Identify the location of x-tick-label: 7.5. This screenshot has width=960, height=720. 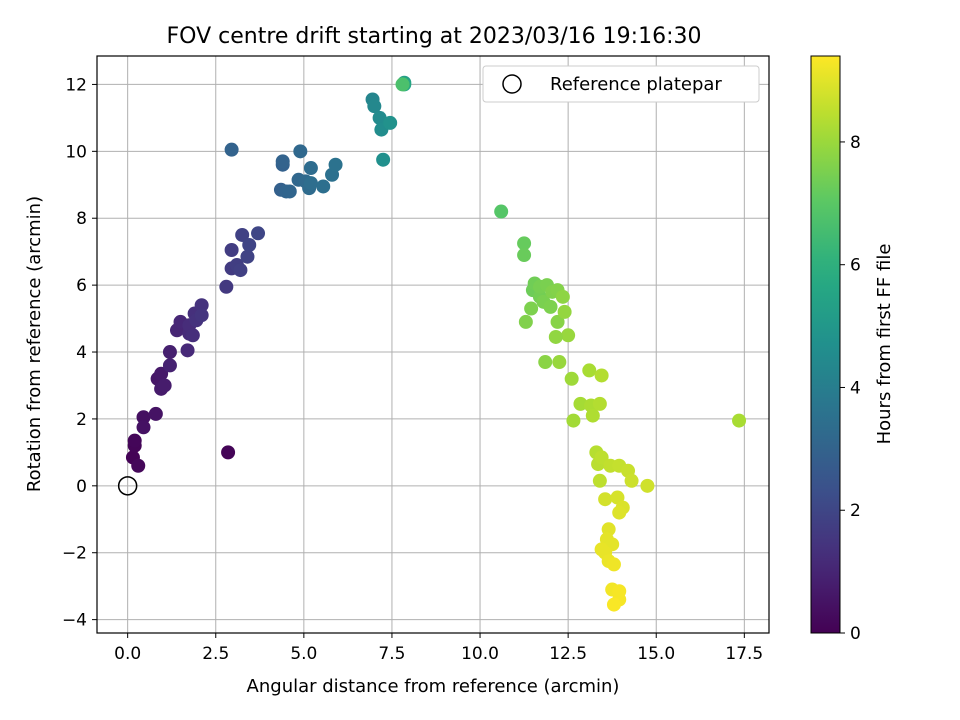
(391, 654).